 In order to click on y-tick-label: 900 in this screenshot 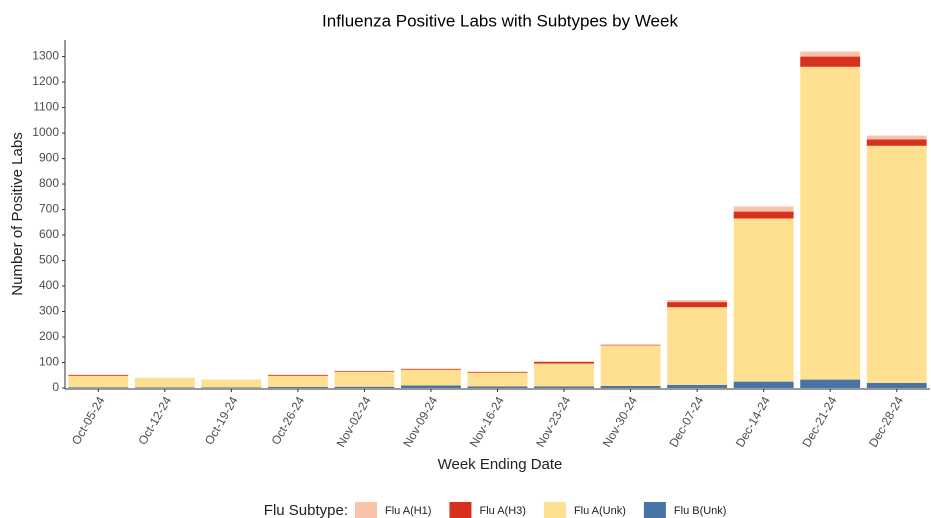, I will do `click(49, 158)`.